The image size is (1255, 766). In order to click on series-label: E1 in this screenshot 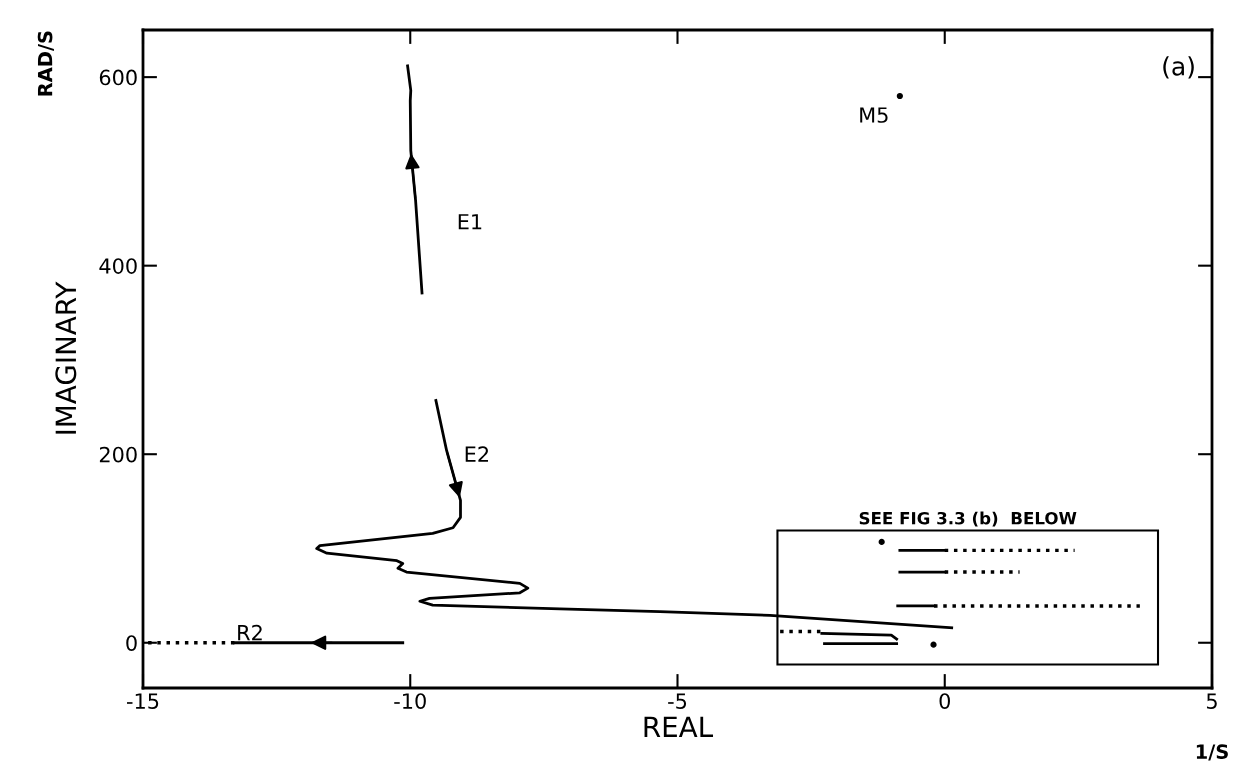, I will do `click(470, 222)`.